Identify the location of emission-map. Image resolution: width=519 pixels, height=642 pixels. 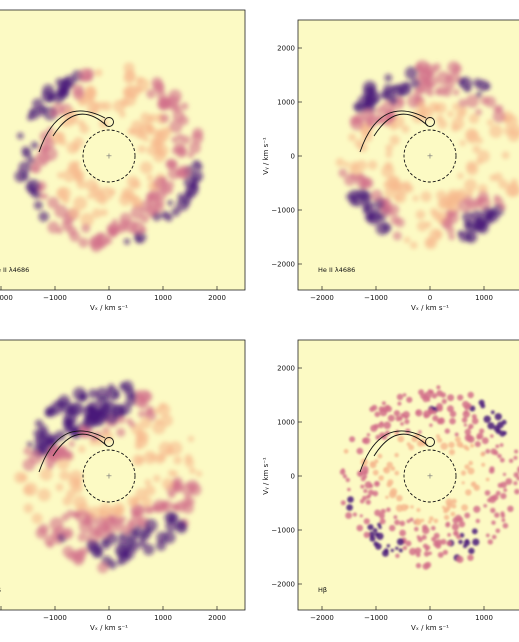
(427, 154).